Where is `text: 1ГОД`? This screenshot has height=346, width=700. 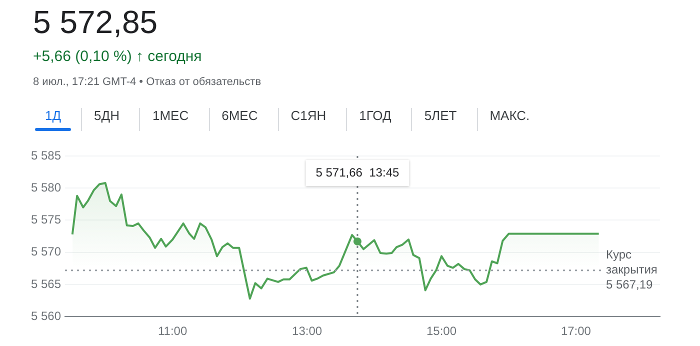 text: 1ГОД is located at coordinates (375, 119).